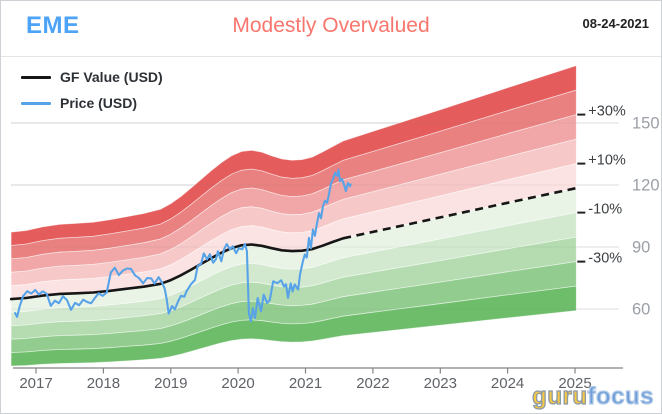 This screenshot has width=662, height=414. Describe the element at coordinates (620, 396) in the screenshot. I see `gurufocus-logo-focus: focus` at that location.